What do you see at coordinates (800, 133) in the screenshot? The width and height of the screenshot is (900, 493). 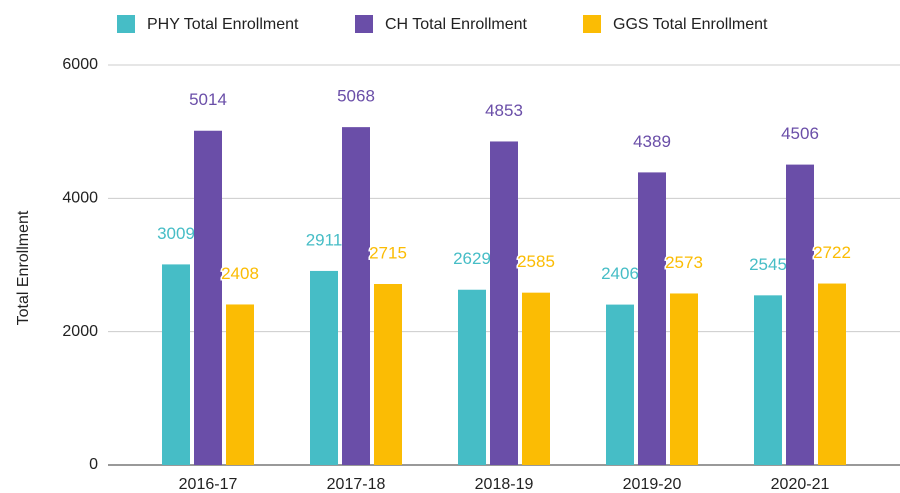 I see `value-label: 4506` at bounding box center [800, 133].